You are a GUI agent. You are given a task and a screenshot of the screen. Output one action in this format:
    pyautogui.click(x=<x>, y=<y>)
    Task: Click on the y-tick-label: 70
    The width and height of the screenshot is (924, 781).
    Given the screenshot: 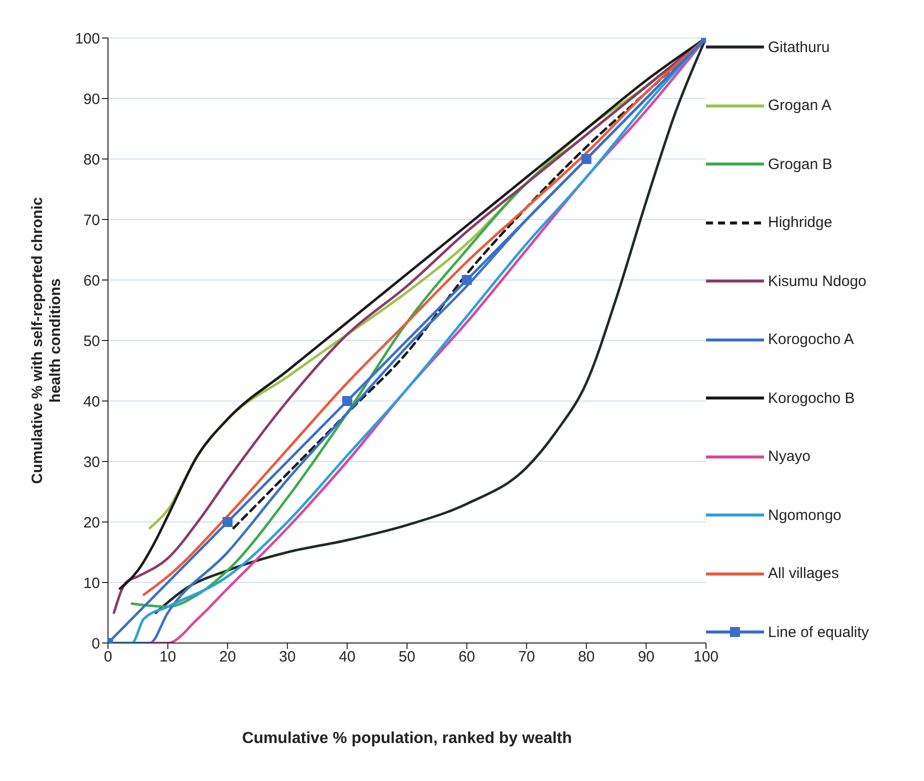 What is the action you would take?
    pyautogui.click(x=91, y=220)
    